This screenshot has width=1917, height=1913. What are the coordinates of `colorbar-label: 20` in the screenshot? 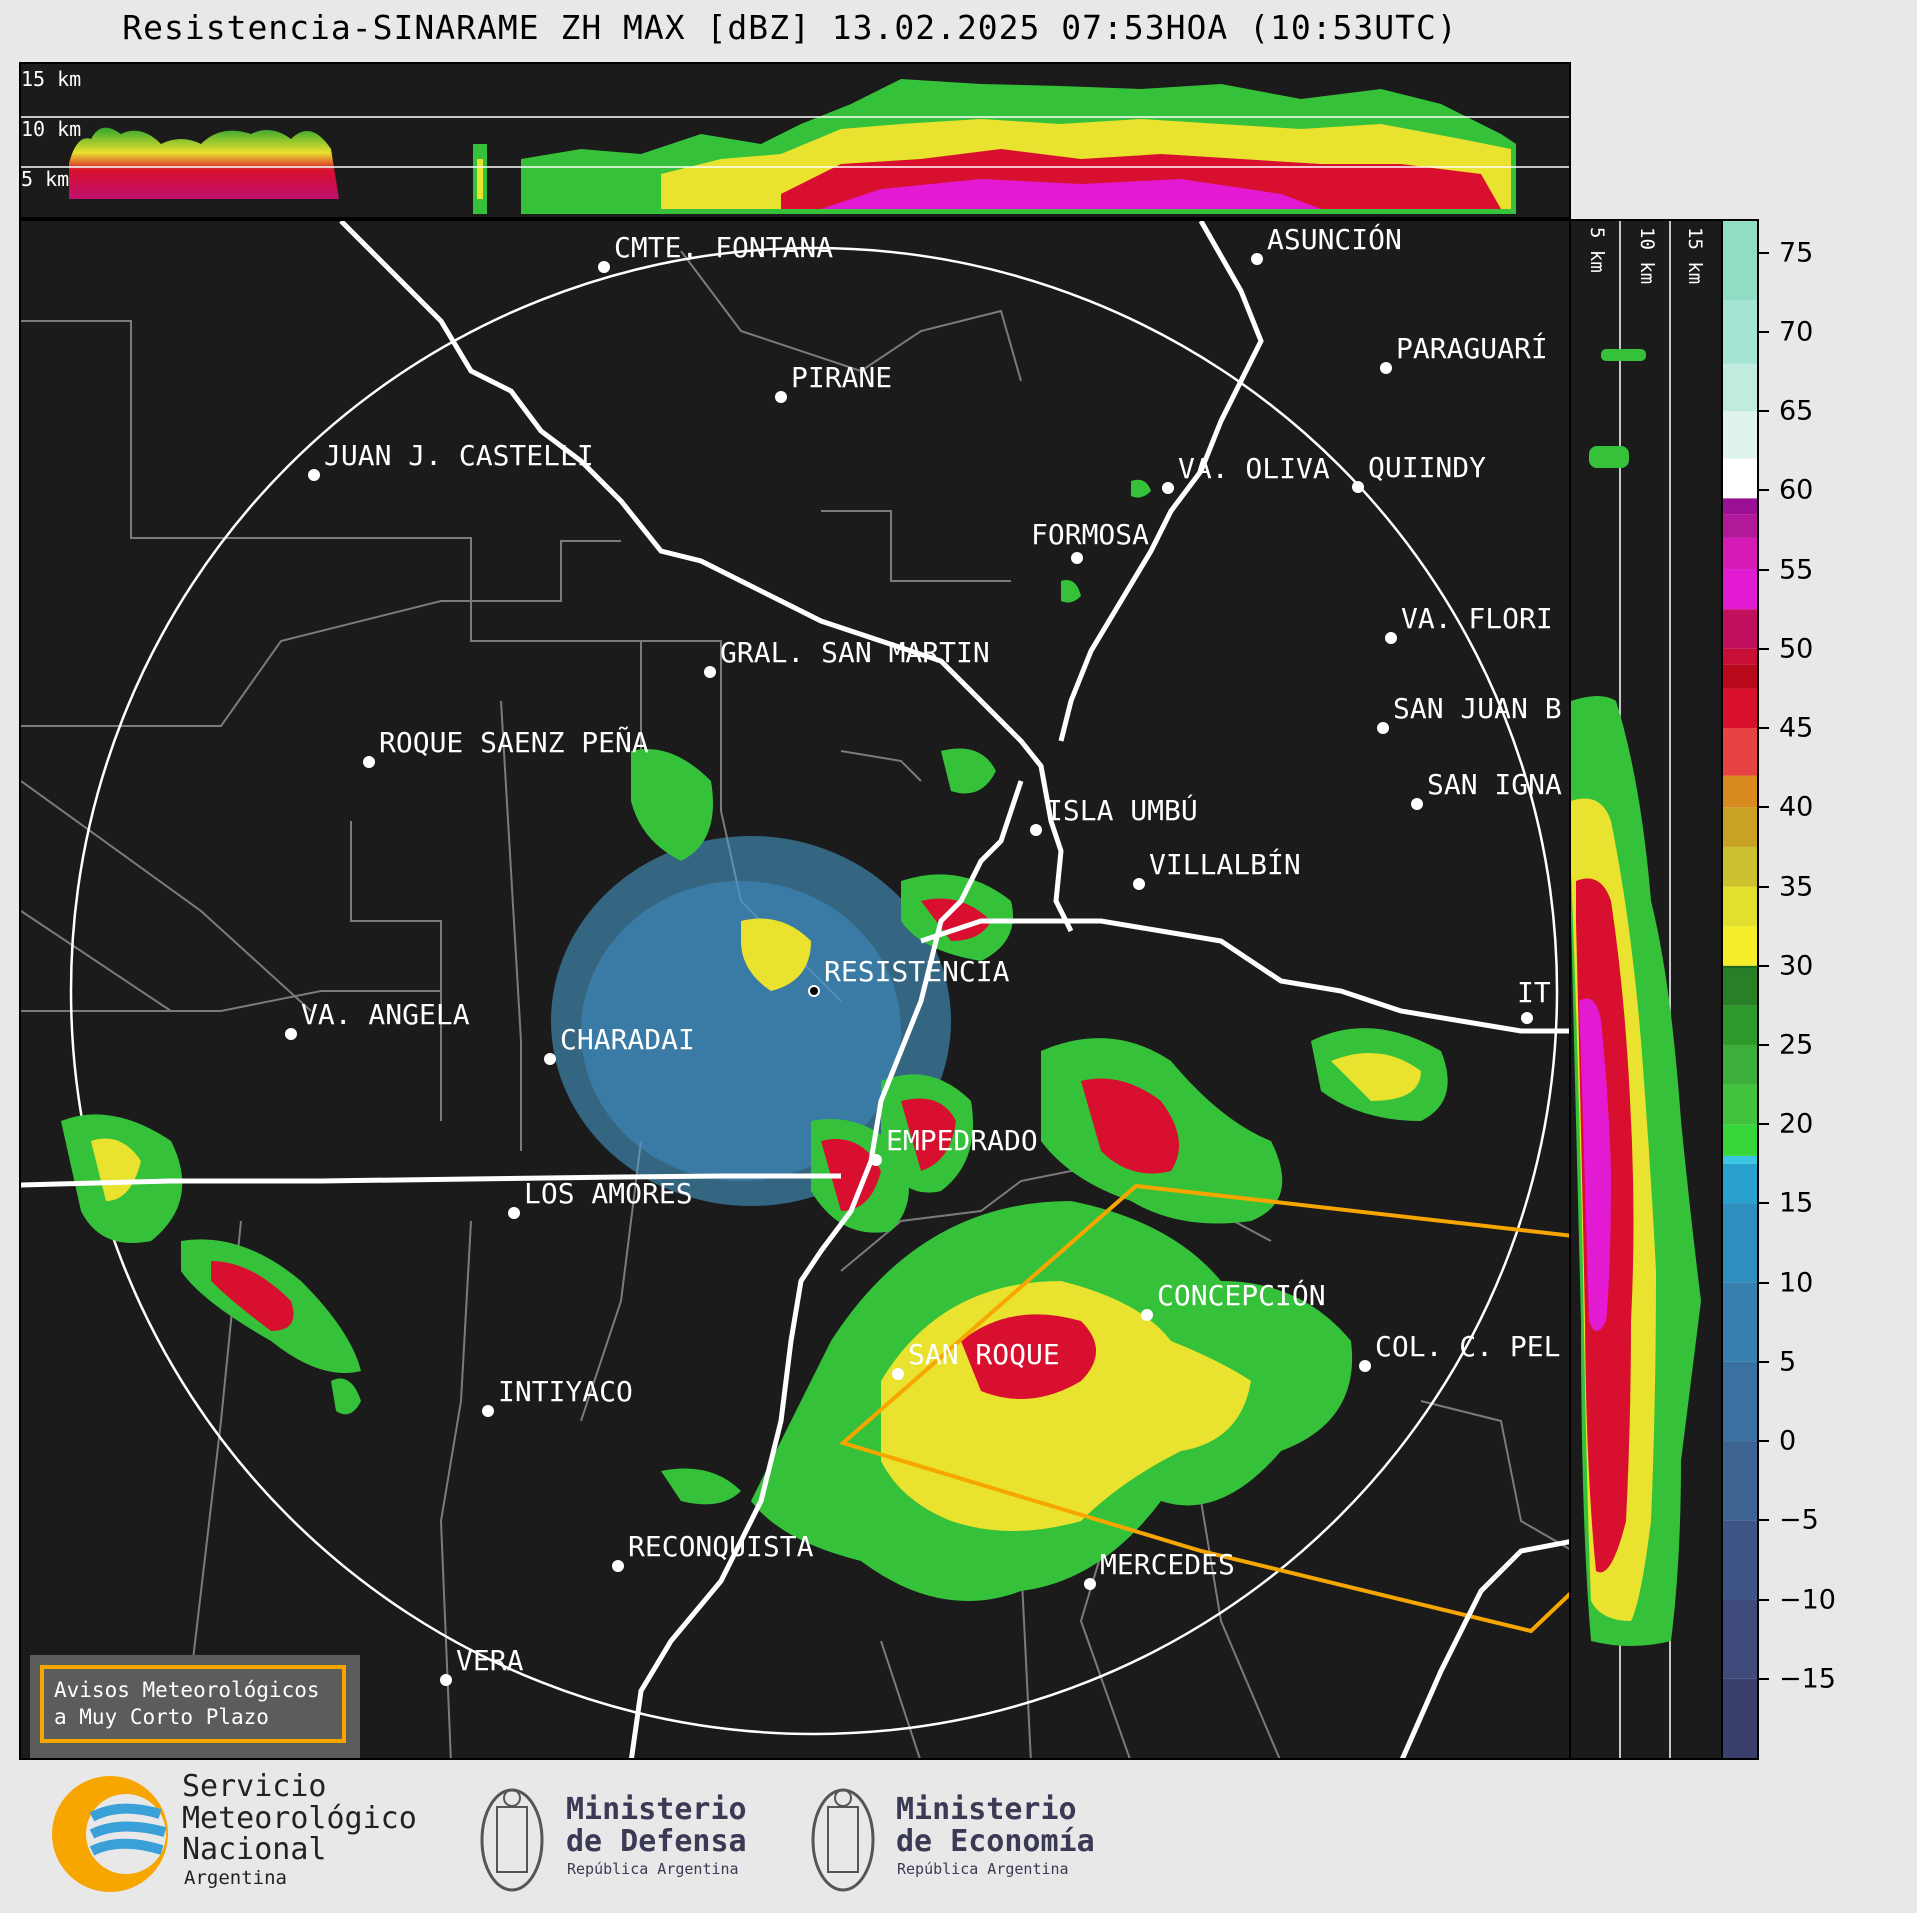 It's located at (1796, 1124).